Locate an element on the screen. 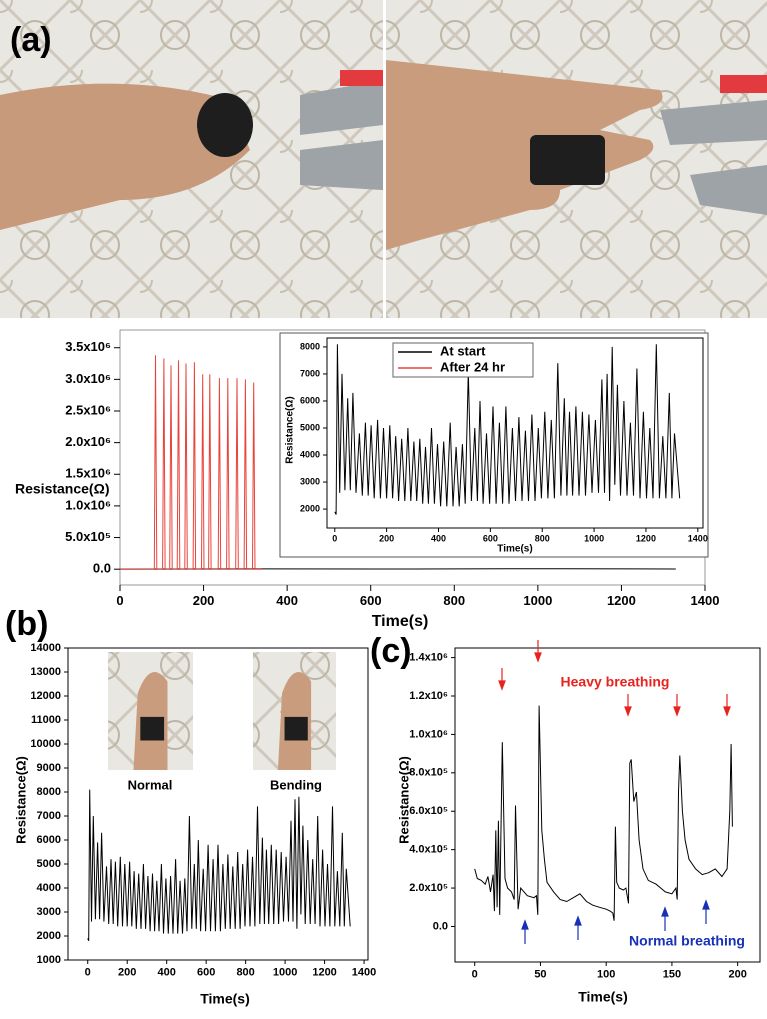 This screenshot has width=767, height=1019. y-tick-label: 11000 is located at coordinates (46, 720).